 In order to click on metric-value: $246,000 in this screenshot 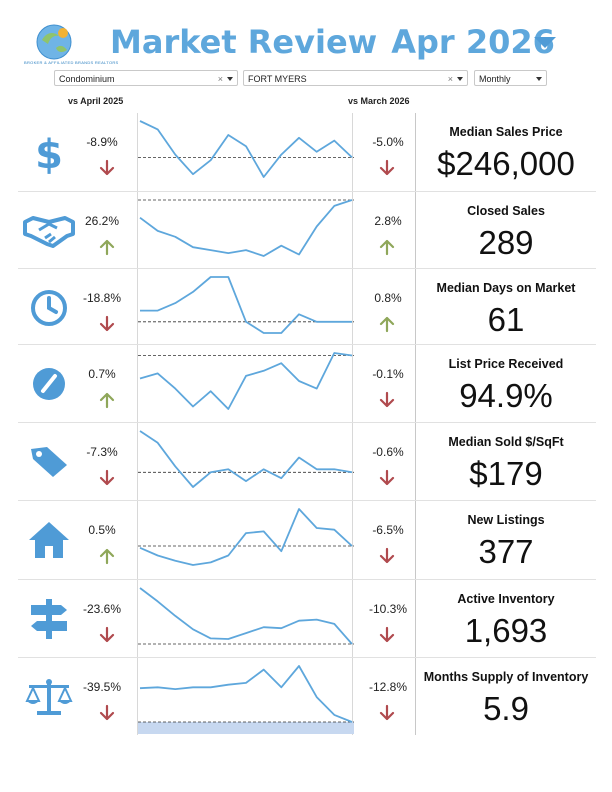, I will do `click(506, 163)`.